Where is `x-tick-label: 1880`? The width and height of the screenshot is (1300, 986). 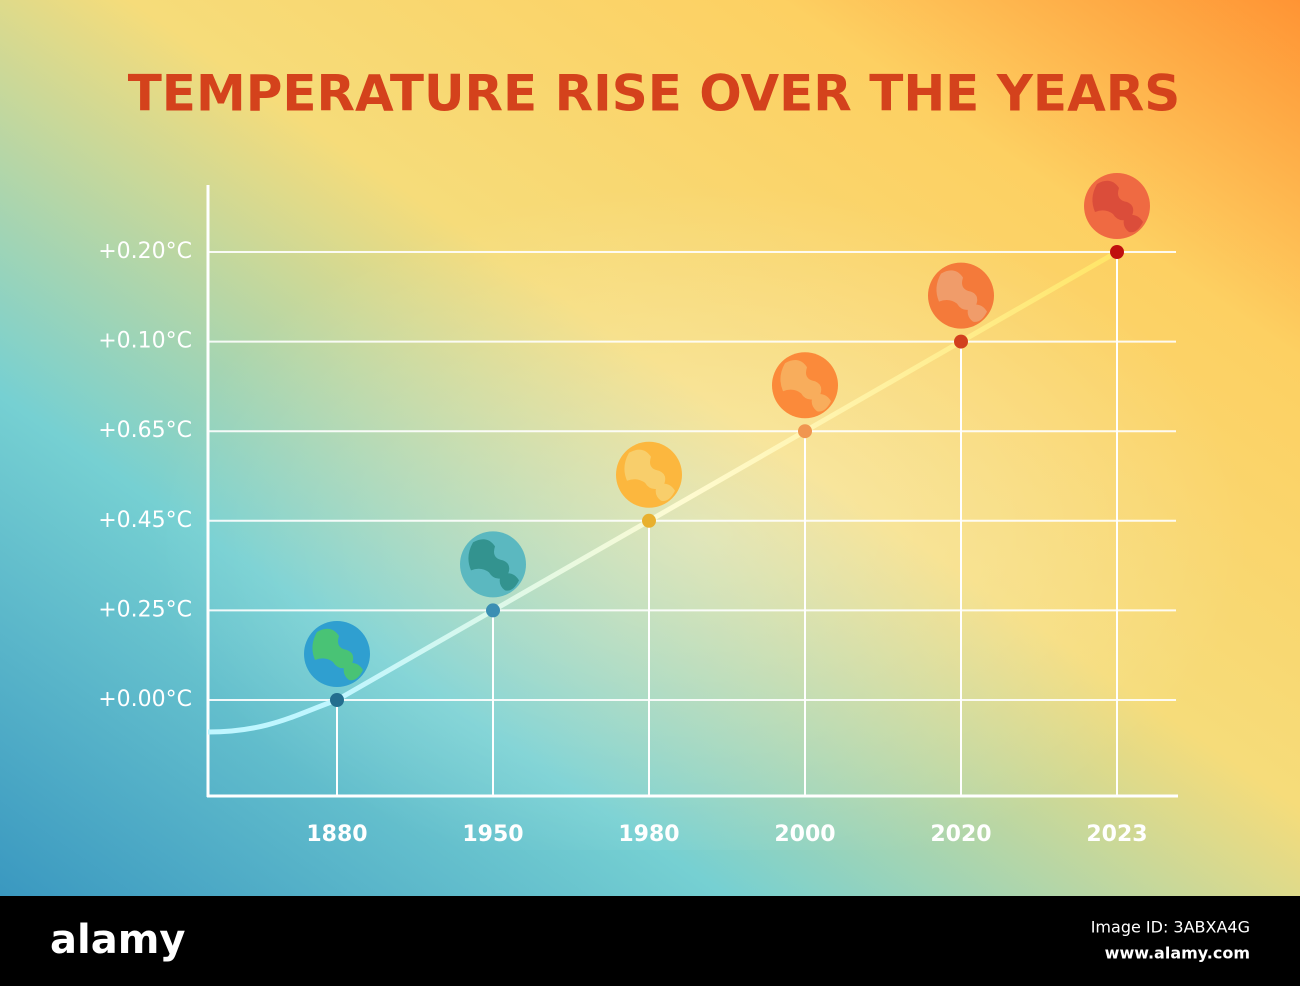
x-tick-label: 1880 is located at coordinates (336, 834).